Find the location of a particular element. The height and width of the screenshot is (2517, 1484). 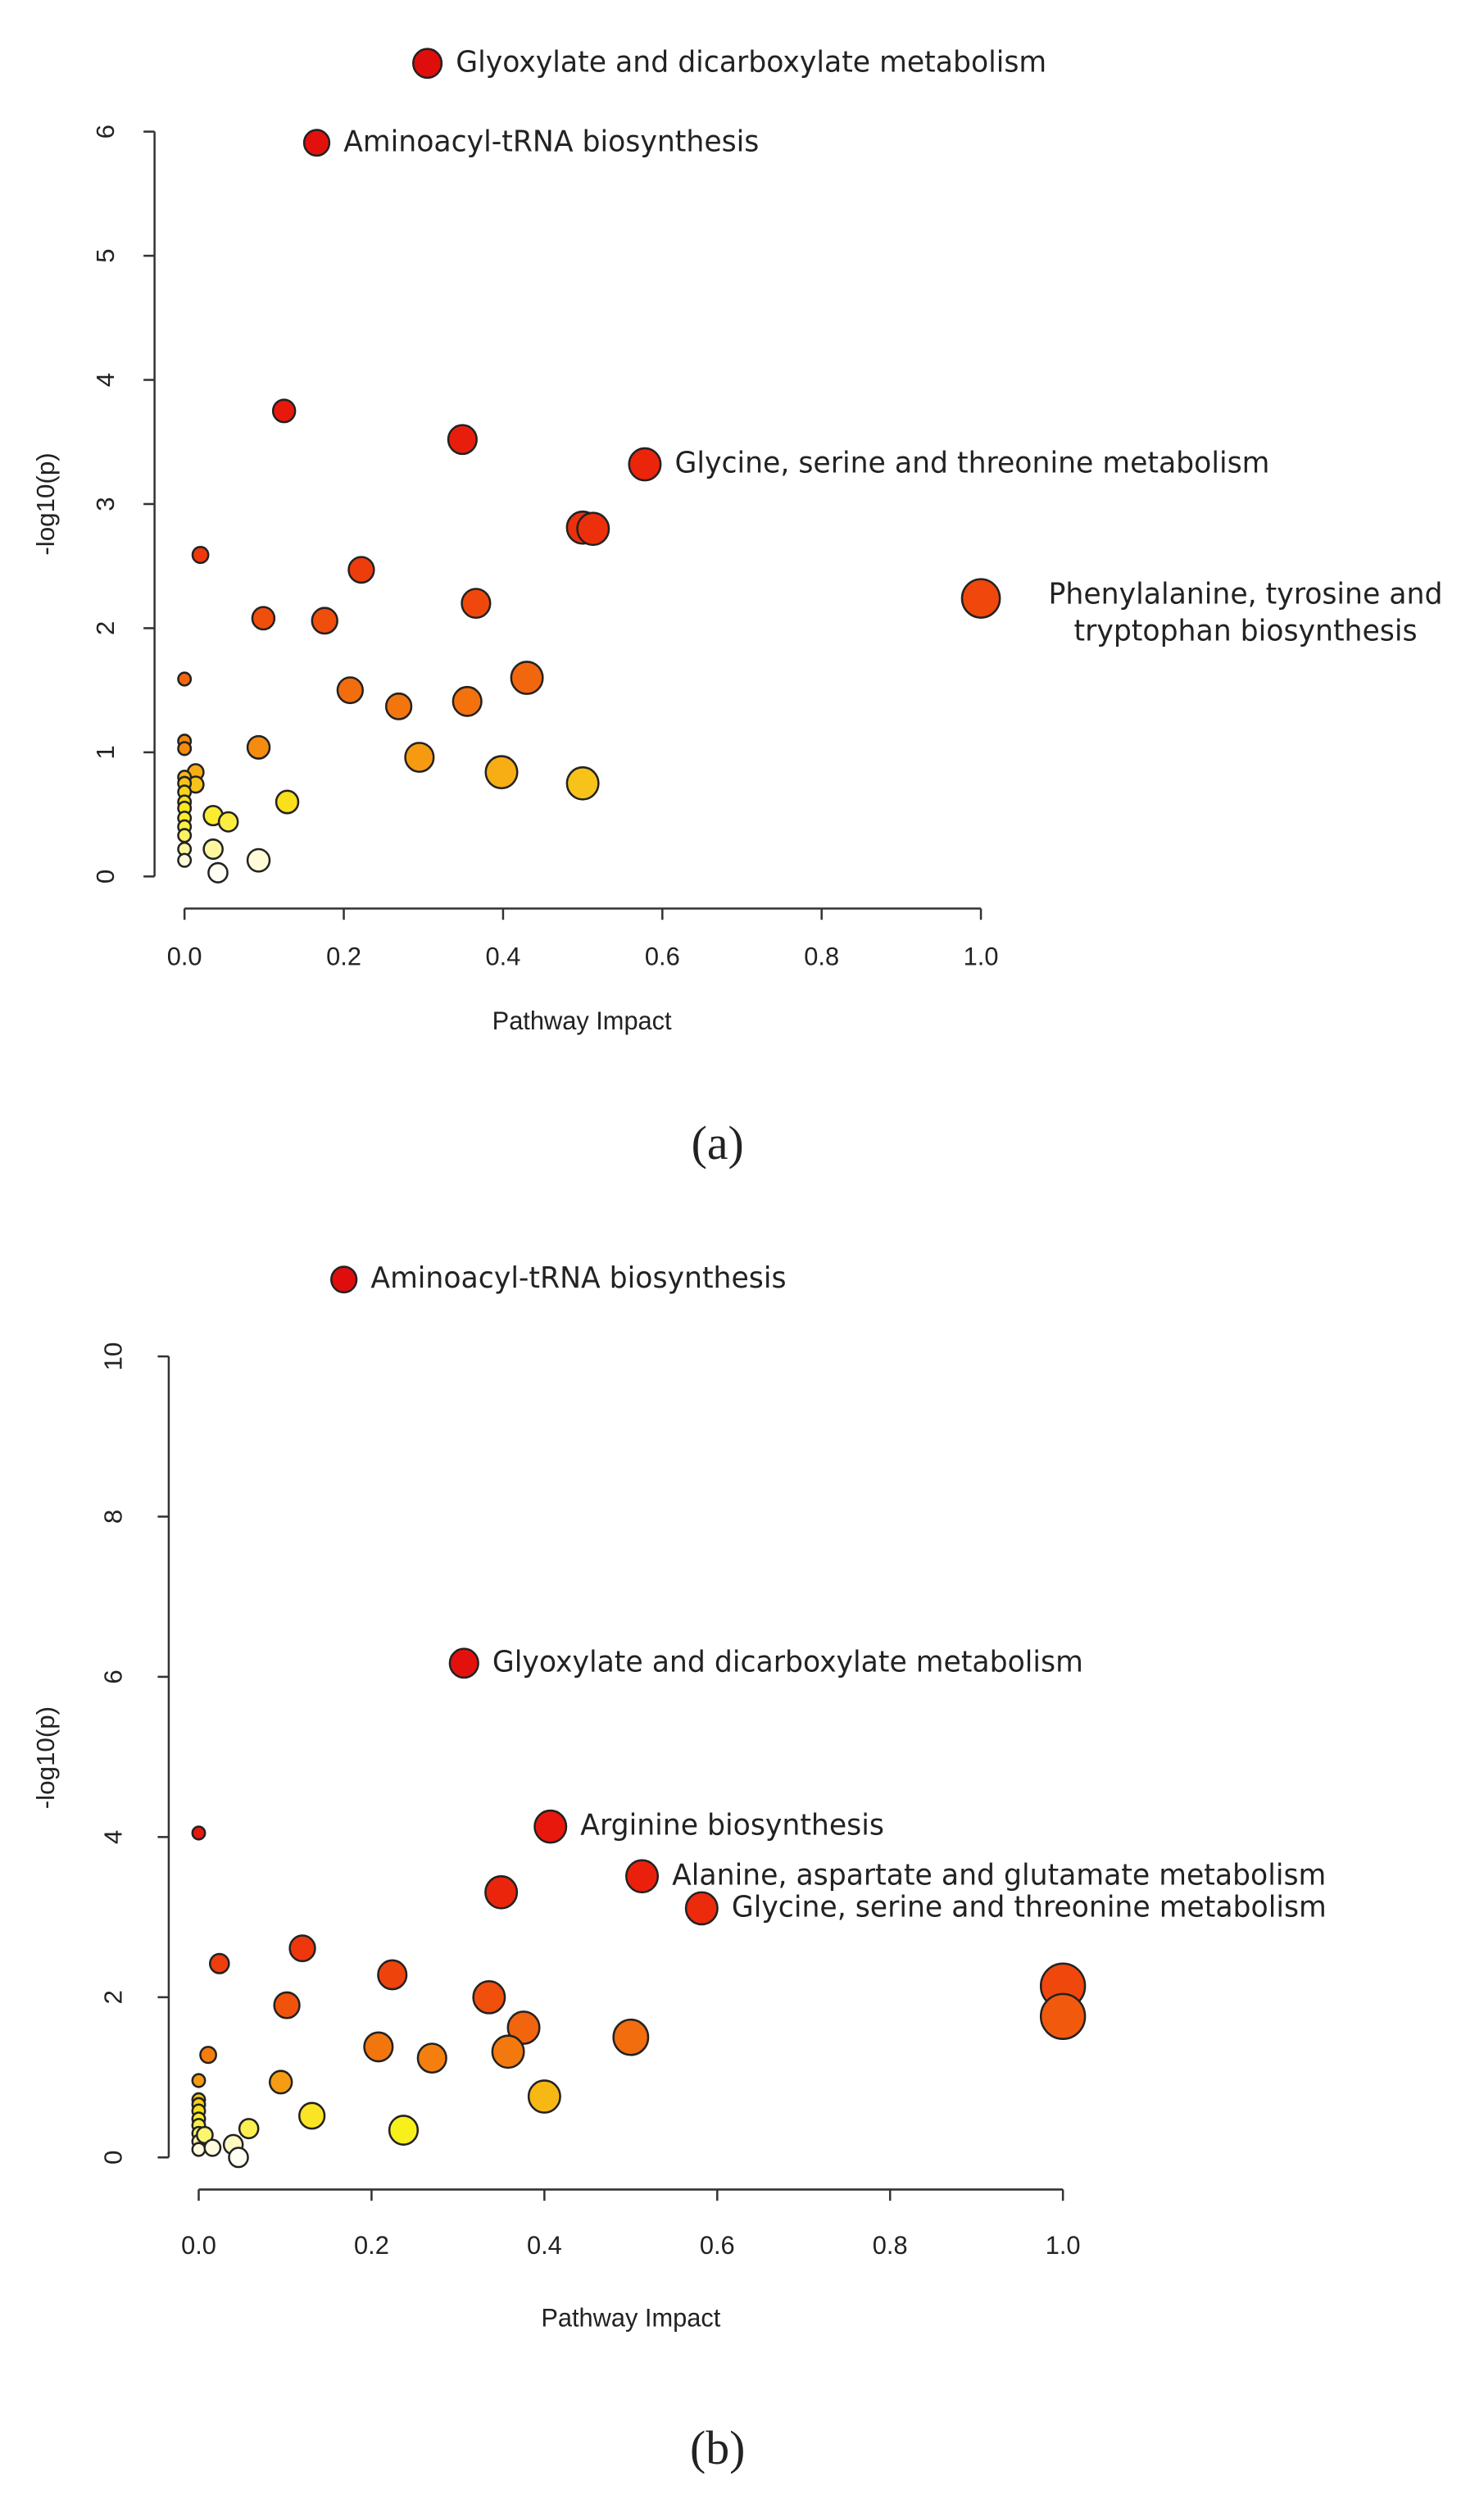

label-line: tryptophan biosynthesis is located at coordinates (1246, 631).